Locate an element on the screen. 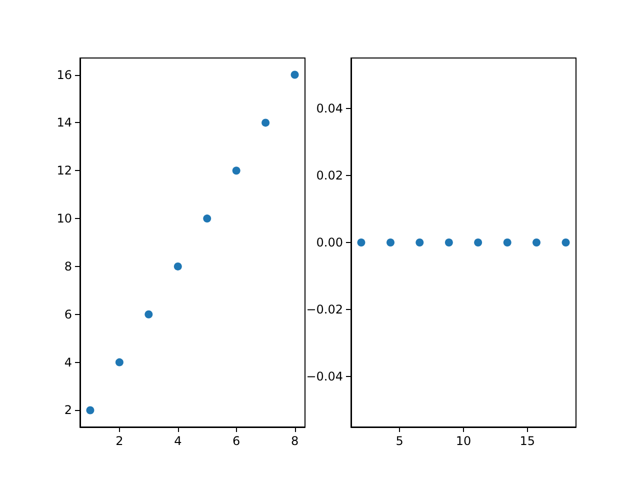 The image size is (640, 480). x-tick-label: 2 is located at coordinates (120, 441).